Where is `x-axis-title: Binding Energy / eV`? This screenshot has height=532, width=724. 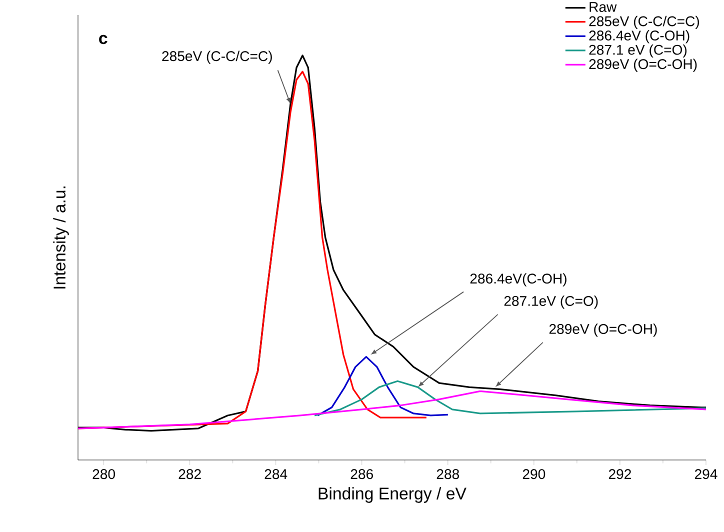
x-axis-title: Binding Energy / eV is located at coordinates (392, 495).